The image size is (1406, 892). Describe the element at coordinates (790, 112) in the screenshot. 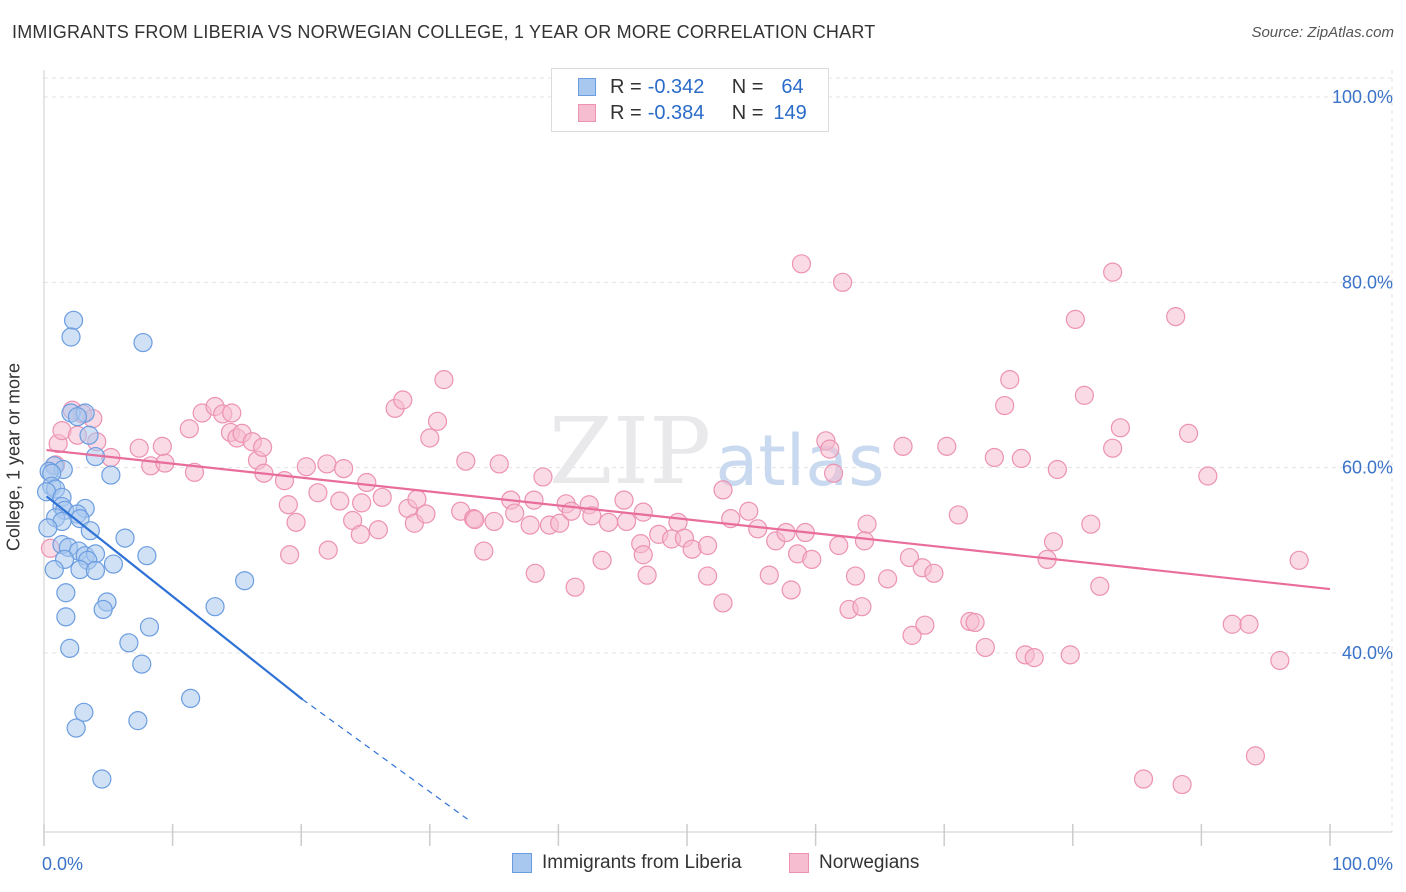

I see `legend-n-value: 149` at that location.